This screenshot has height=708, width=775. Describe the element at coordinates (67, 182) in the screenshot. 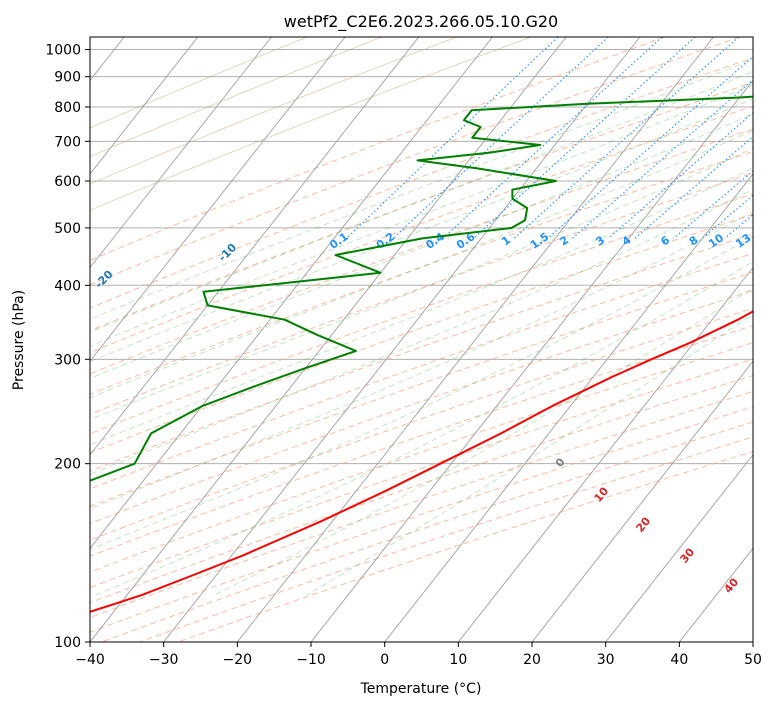

I see `y-tick-label: 600` at that location.